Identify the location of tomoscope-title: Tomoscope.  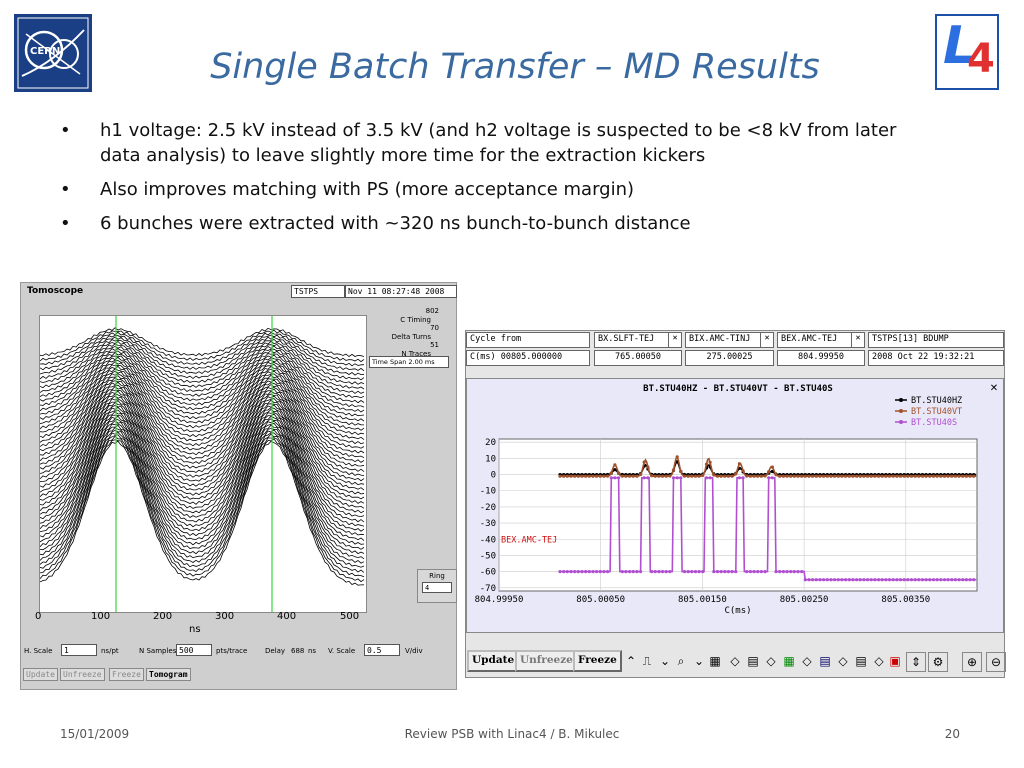
(55, 291).